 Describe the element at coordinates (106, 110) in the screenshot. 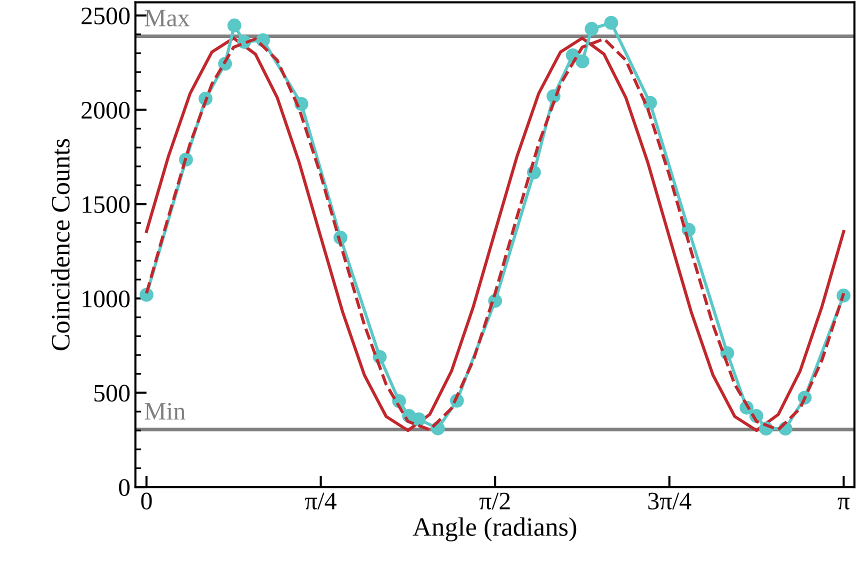

I see `y-tick-label: 2000` at that location.